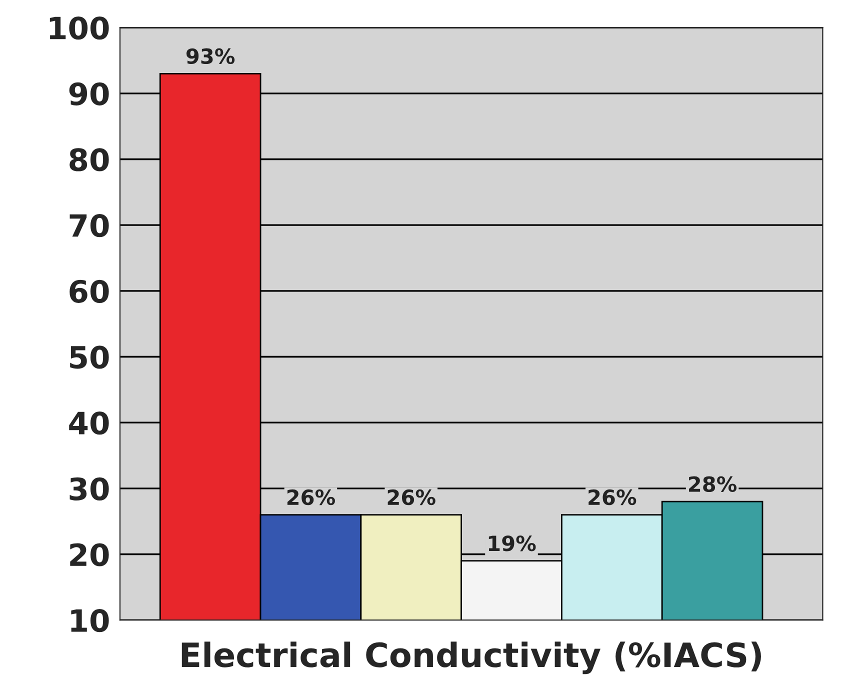 This screenshot has width=857, height=689. What do you see at coordinates (79, 28) in the screenshot?
I see `y-tick-label: 100` at bounding box center [79, 28].